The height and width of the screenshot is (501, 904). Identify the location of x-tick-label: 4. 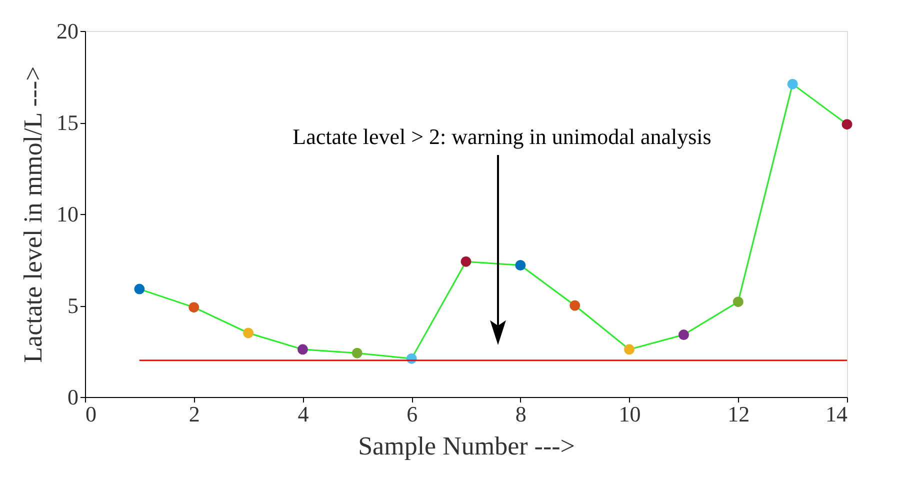
(303, 414).